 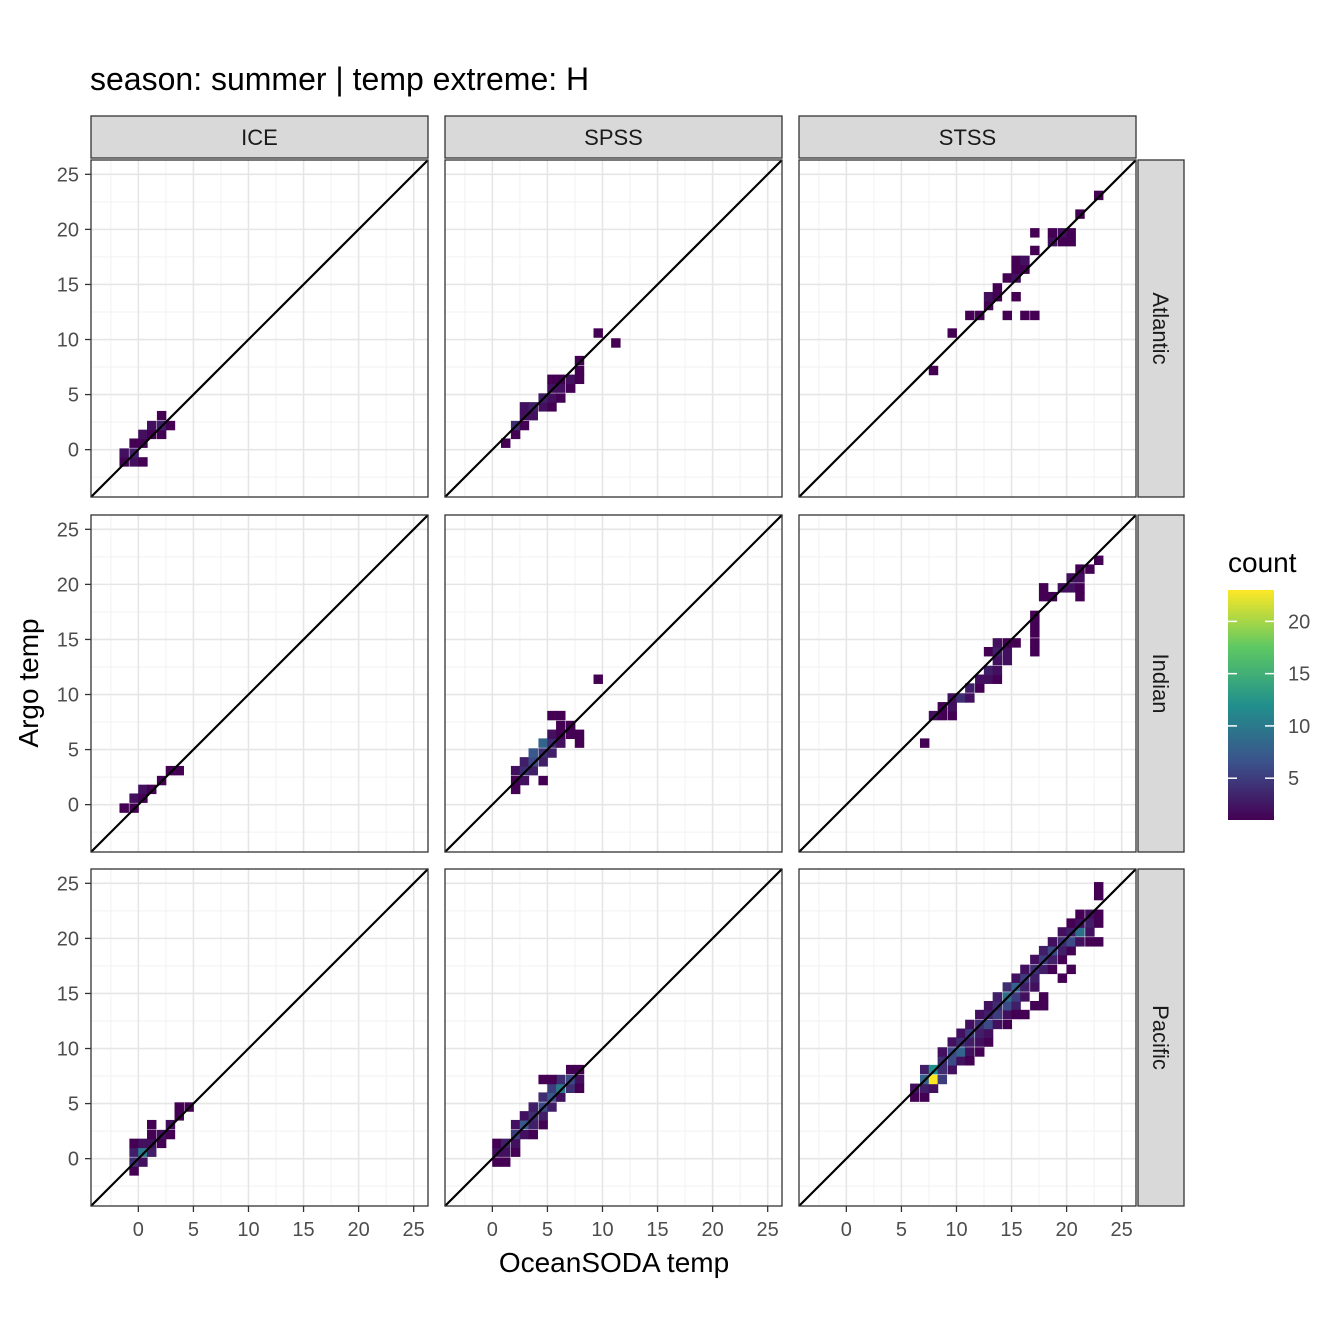 I want to click on strip-label: Atlantic, so click(x=1160, y=328).